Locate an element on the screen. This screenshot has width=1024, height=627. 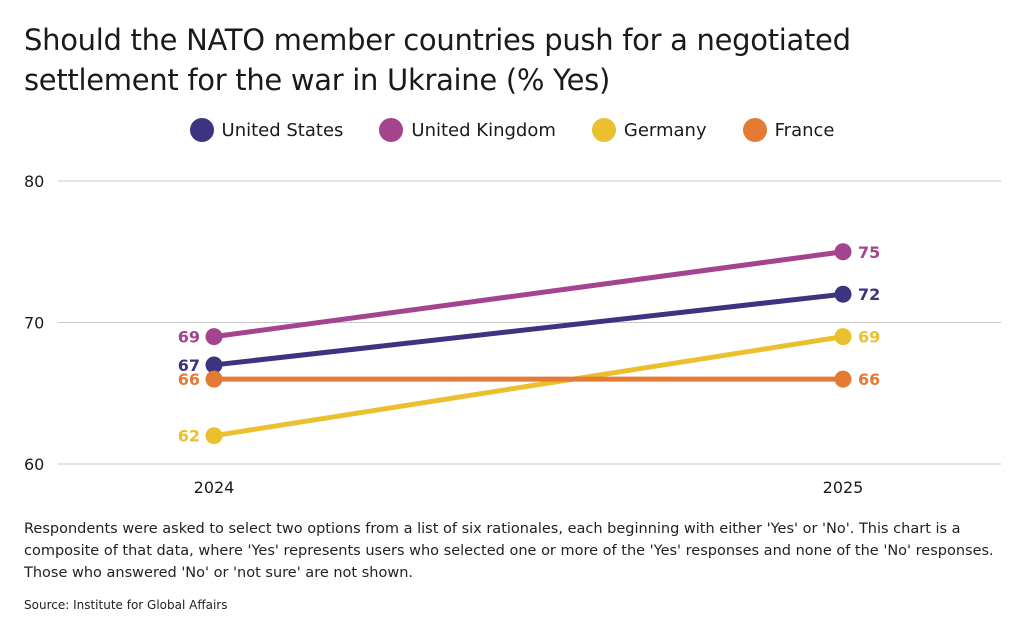
legend-item-france: France is located at coordinates (788, 130).